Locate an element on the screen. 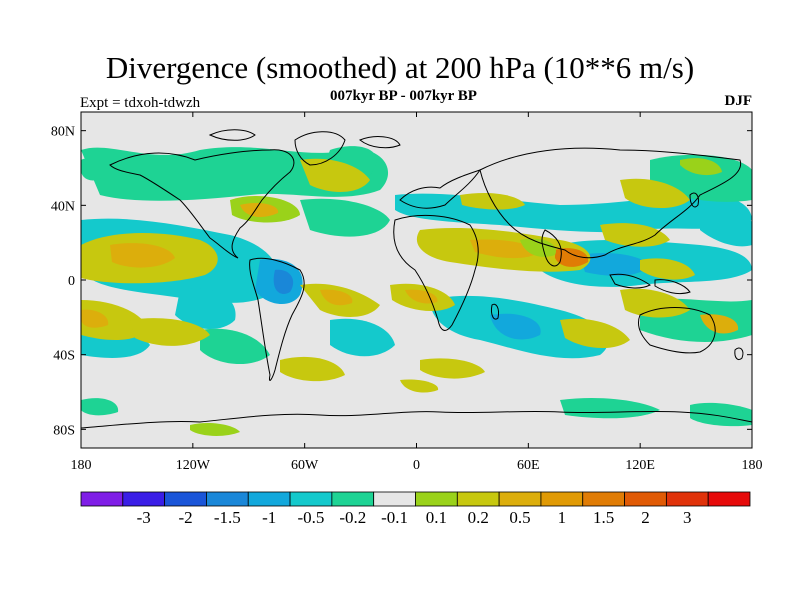 The width and height of the screenshot is (800, 600). colorbar-label: 3 is located at coordinates (687, 517).